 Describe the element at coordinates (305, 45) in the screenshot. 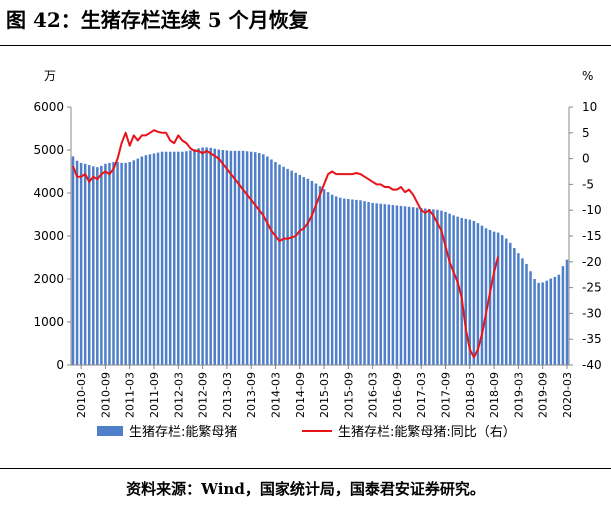

I see `header-rule` at that location.